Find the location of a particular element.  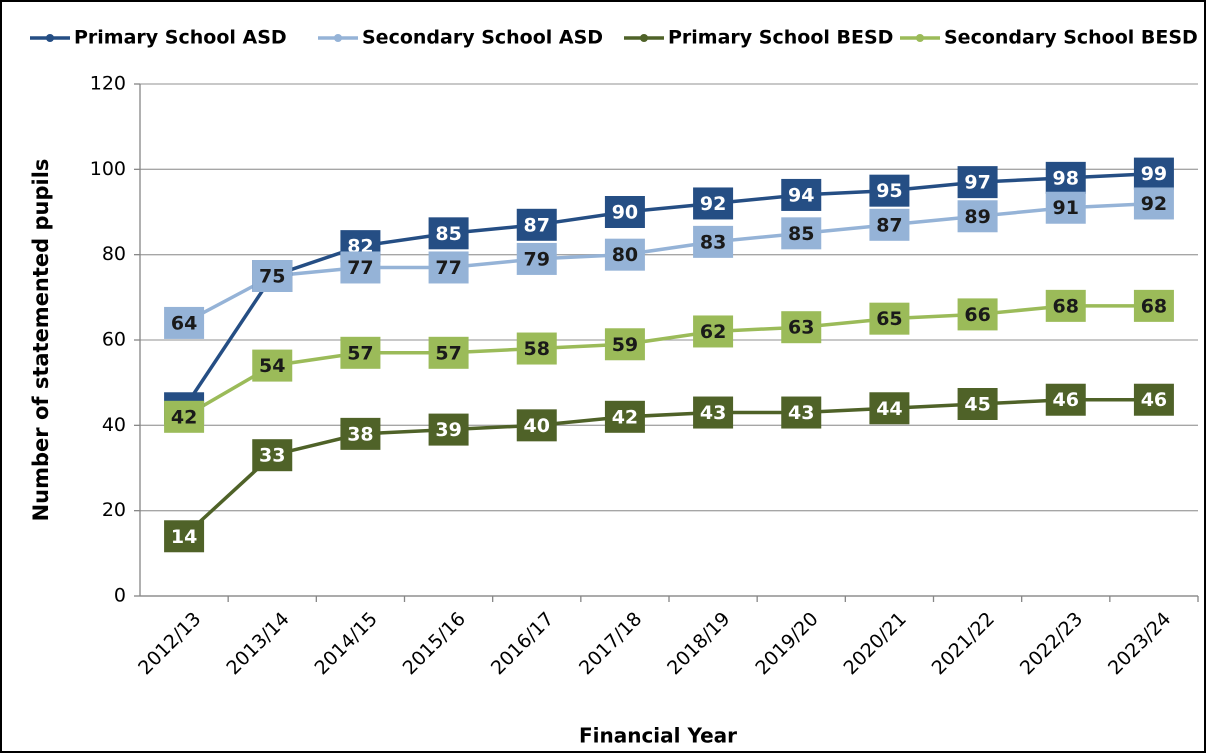

y-tick-label: 120 is located at coordinates (108, 84).